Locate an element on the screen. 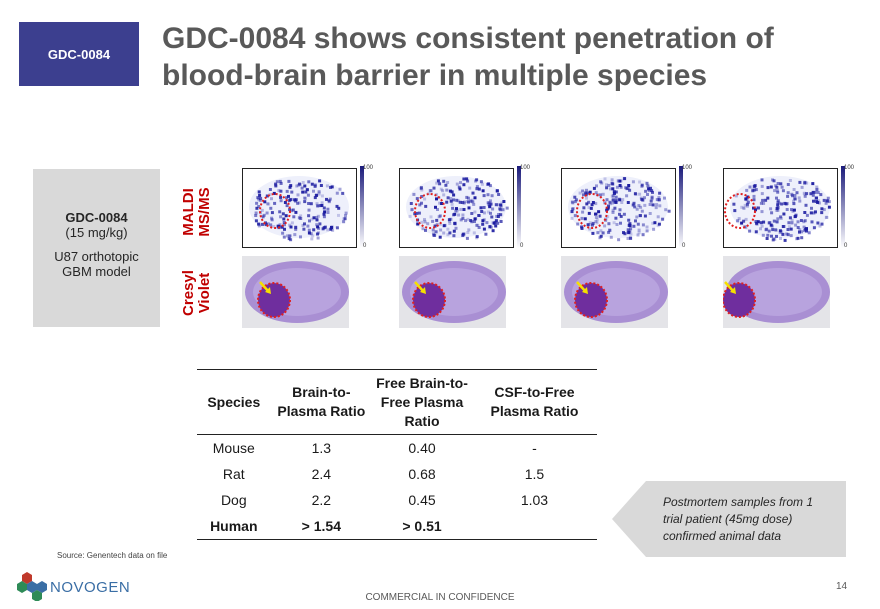 The height and width of the screenshot is (609, 880). table-cell: 0.68 is located at coordinates (422, 474).